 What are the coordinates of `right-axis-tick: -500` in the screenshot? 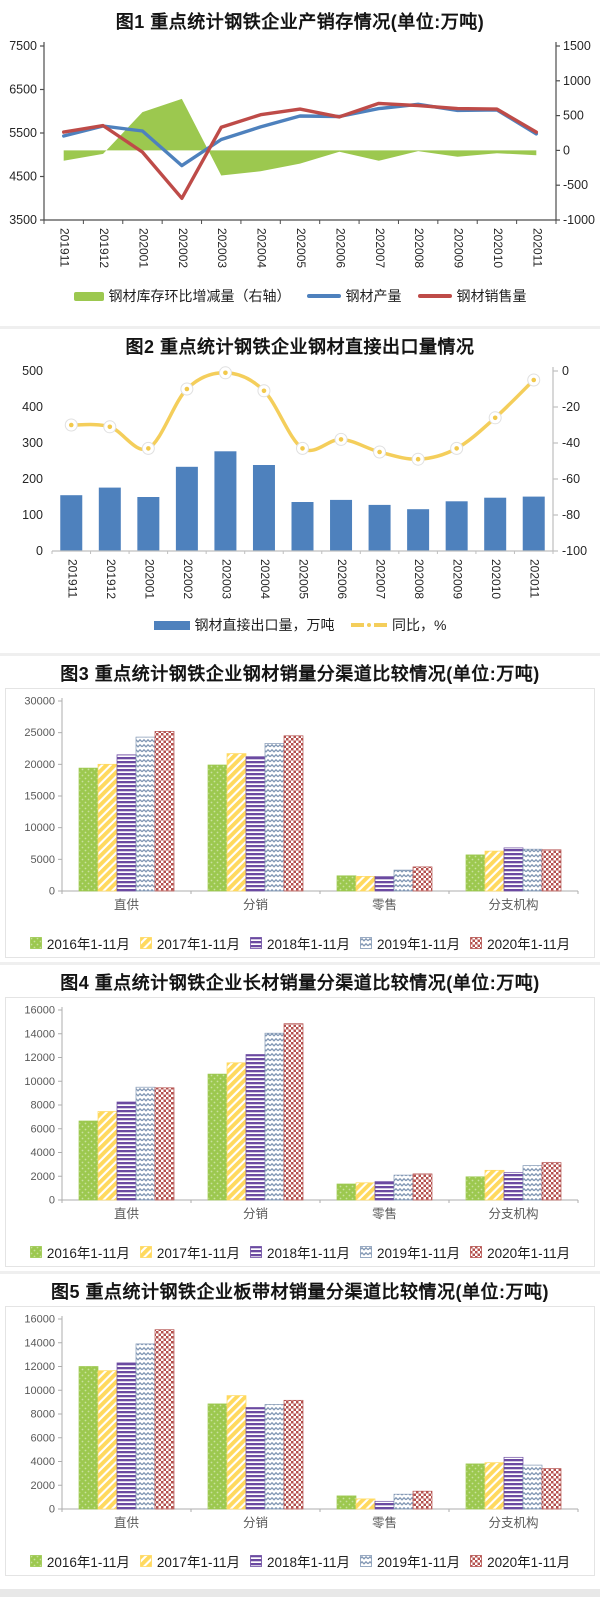 It's located at (575, 185).